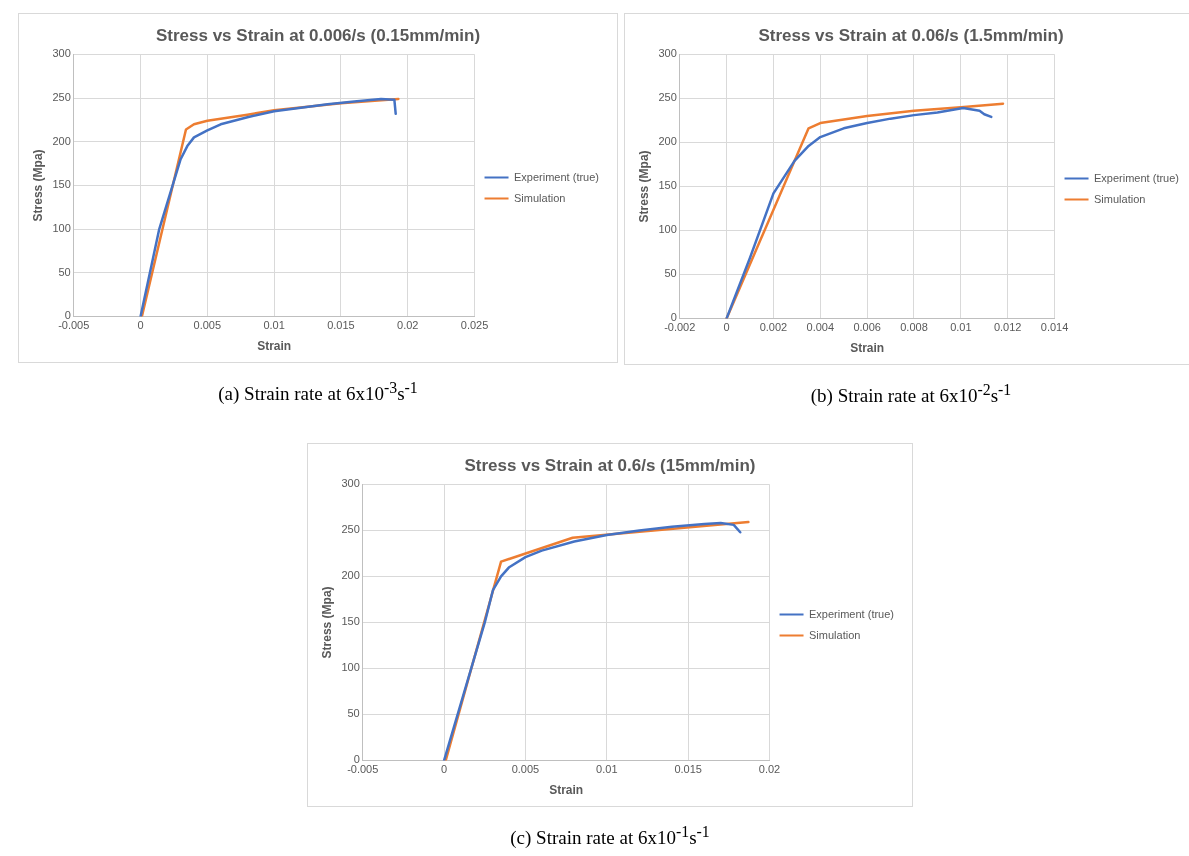 Image resolution: width=1189 pixels, height=856 pixels. What do you see at coordinates (867, 327) in the screenshot?
I see `x-tick-label: 0.006` at bounding box center [867, 327].